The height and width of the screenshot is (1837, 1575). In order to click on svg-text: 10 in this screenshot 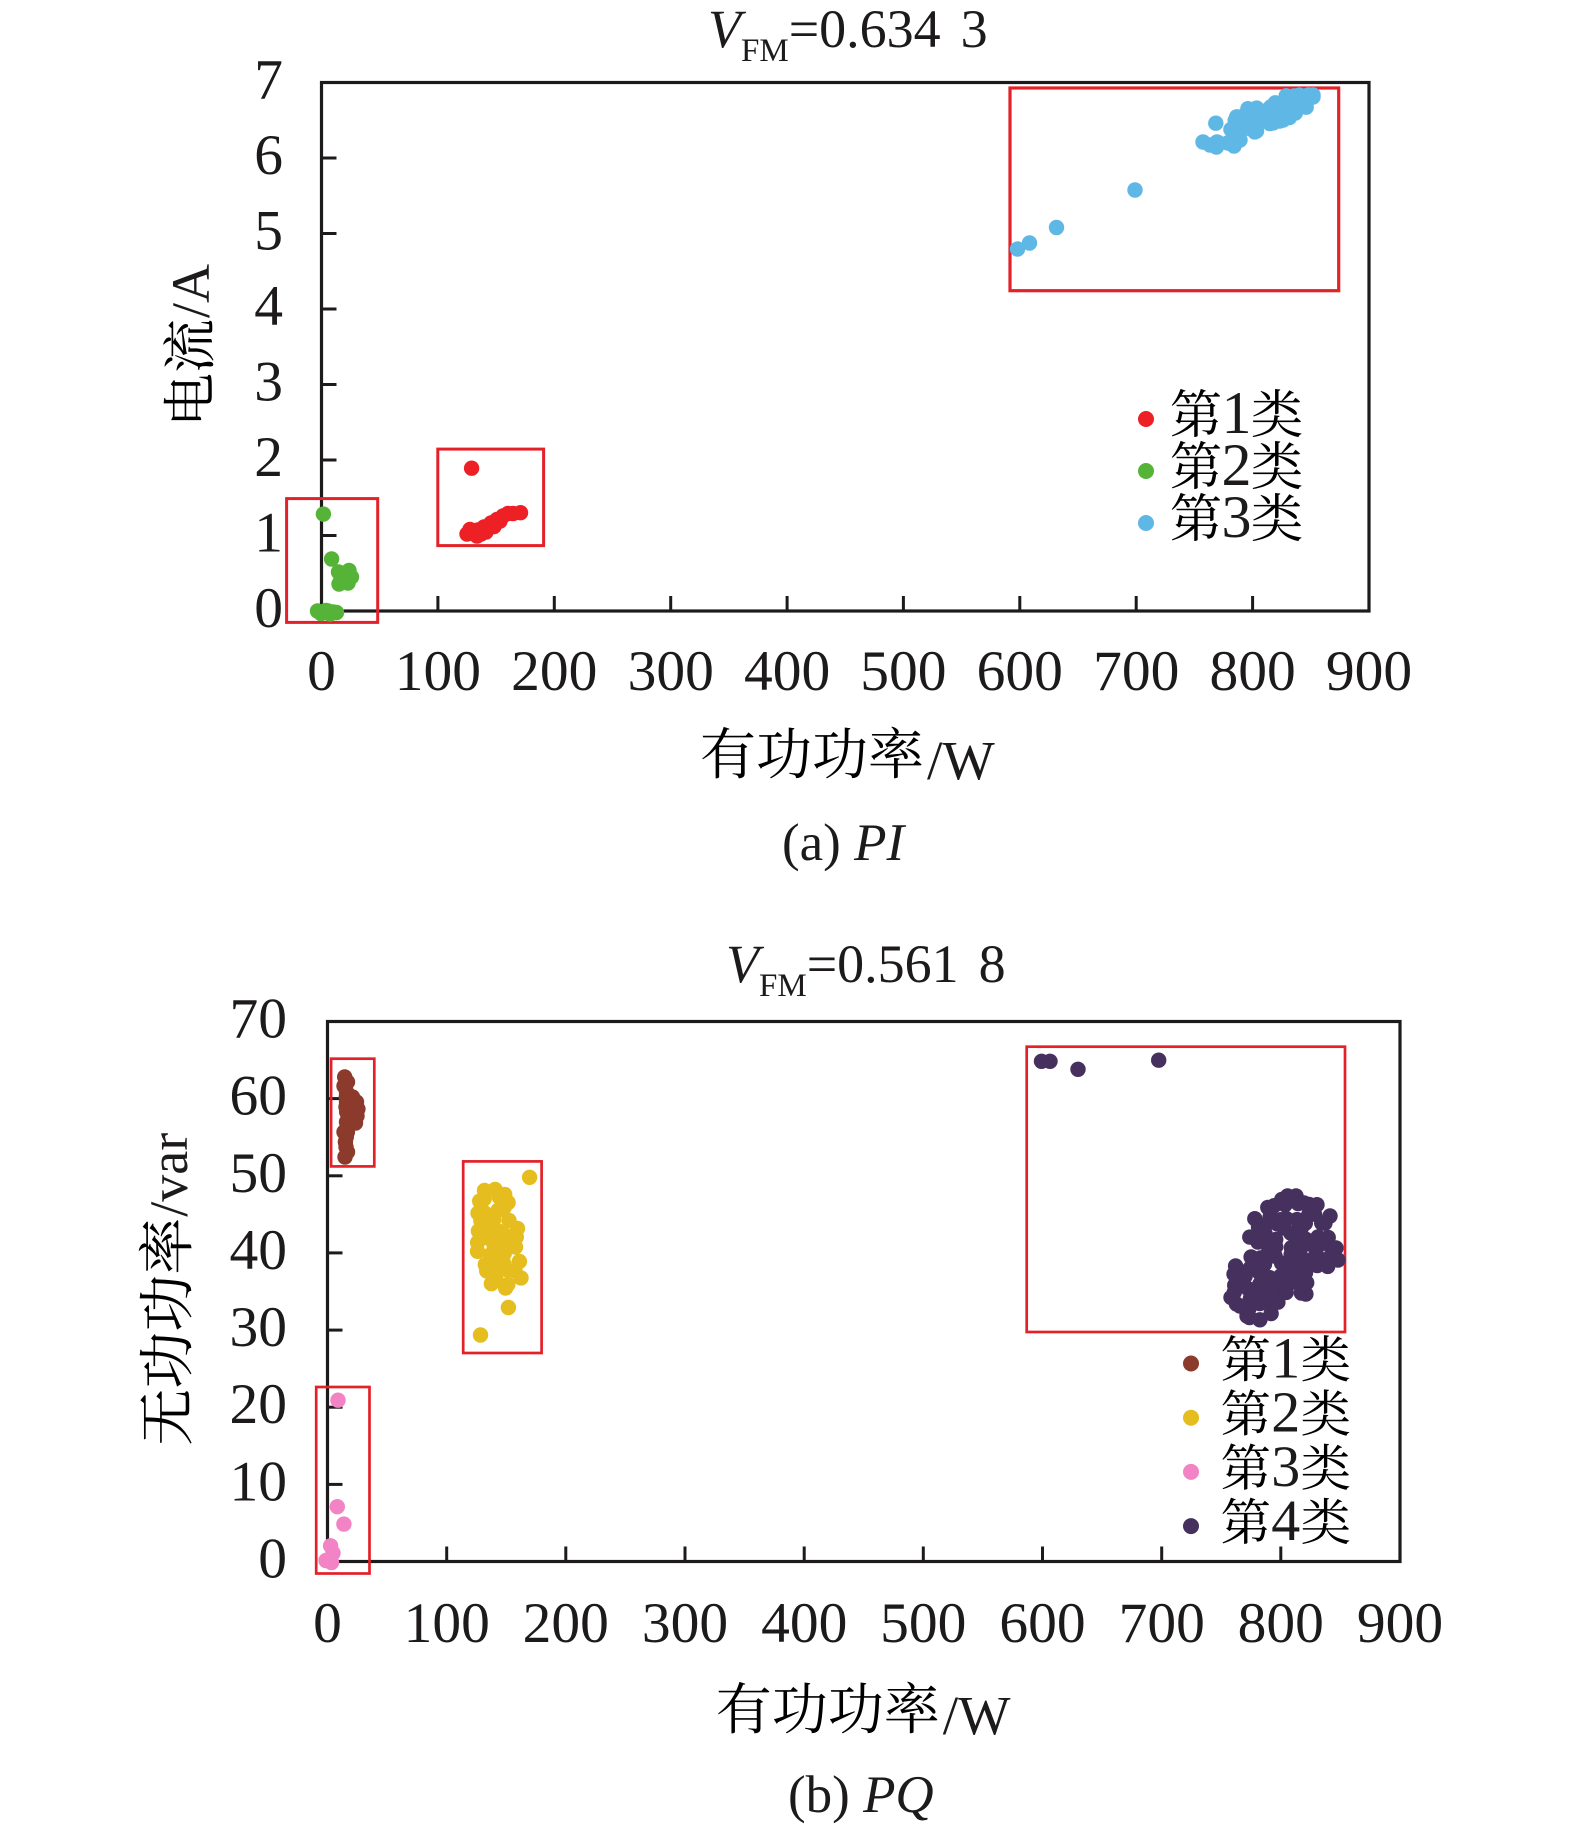, I will do `click(259, 1481)`.